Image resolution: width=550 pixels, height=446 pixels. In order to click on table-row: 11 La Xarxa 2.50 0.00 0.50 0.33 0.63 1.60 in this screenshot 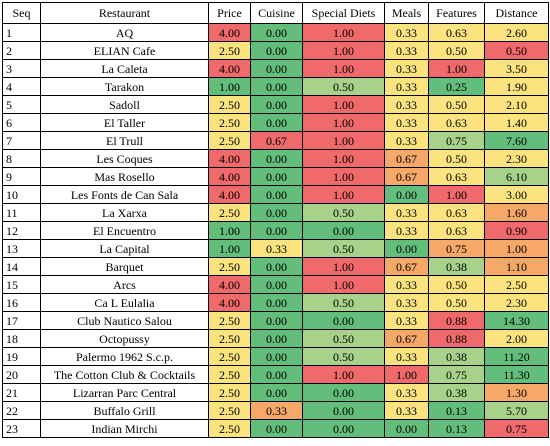, I will do `click(275, 212)`.